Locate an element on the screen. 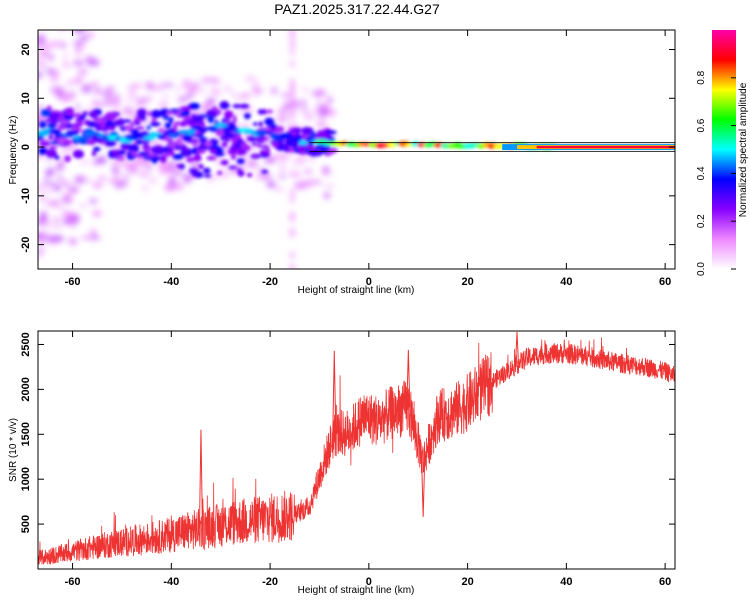 This screenshot has width=750, height=605. y-tick-label: 2500 is located at coordinates (26, 344).